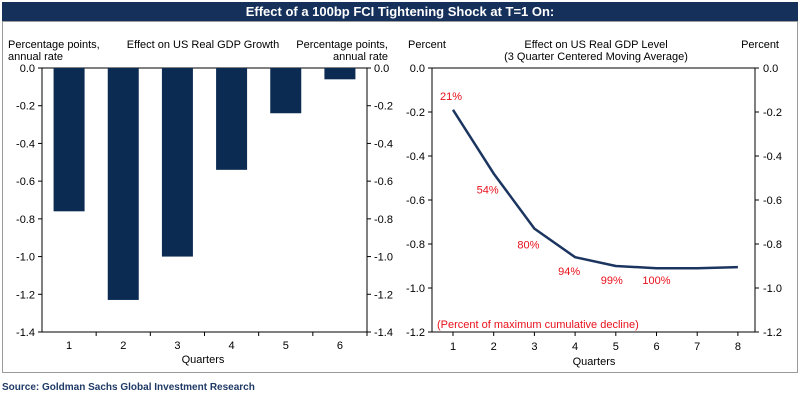 Image resolution: width=800 pixels, height=406 pixels. What do you see at coordinates (538, 325) in the screenshot?
I see `right-chart-annotation: (Percent of maximum cumulative decline)` at bounding box center [538, 325].